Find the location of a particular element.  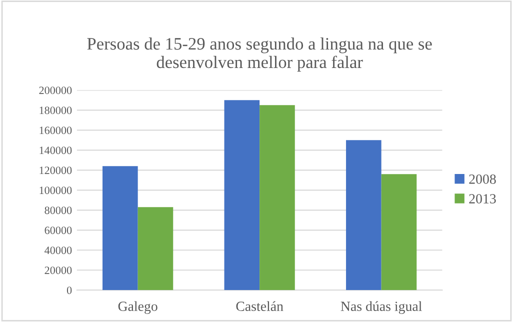

chart-title: Persoas de 15-29 anos segundo a lingua na que se desenvolven mellor para falar is located at coordinates (259, 54).